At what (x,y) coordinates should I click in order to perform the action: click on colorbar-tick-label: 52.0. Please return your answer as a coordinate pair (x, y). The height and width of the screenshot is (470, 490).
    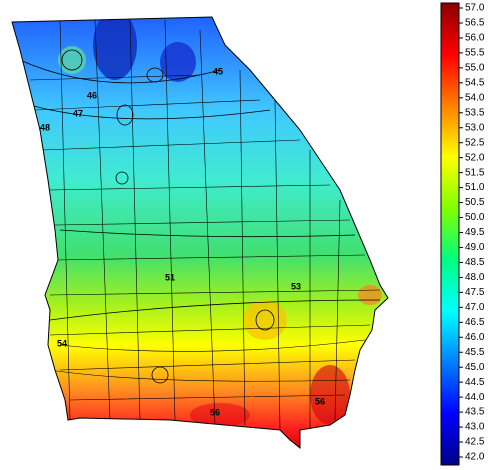
    Looking at the image, I should click on (475, 157).